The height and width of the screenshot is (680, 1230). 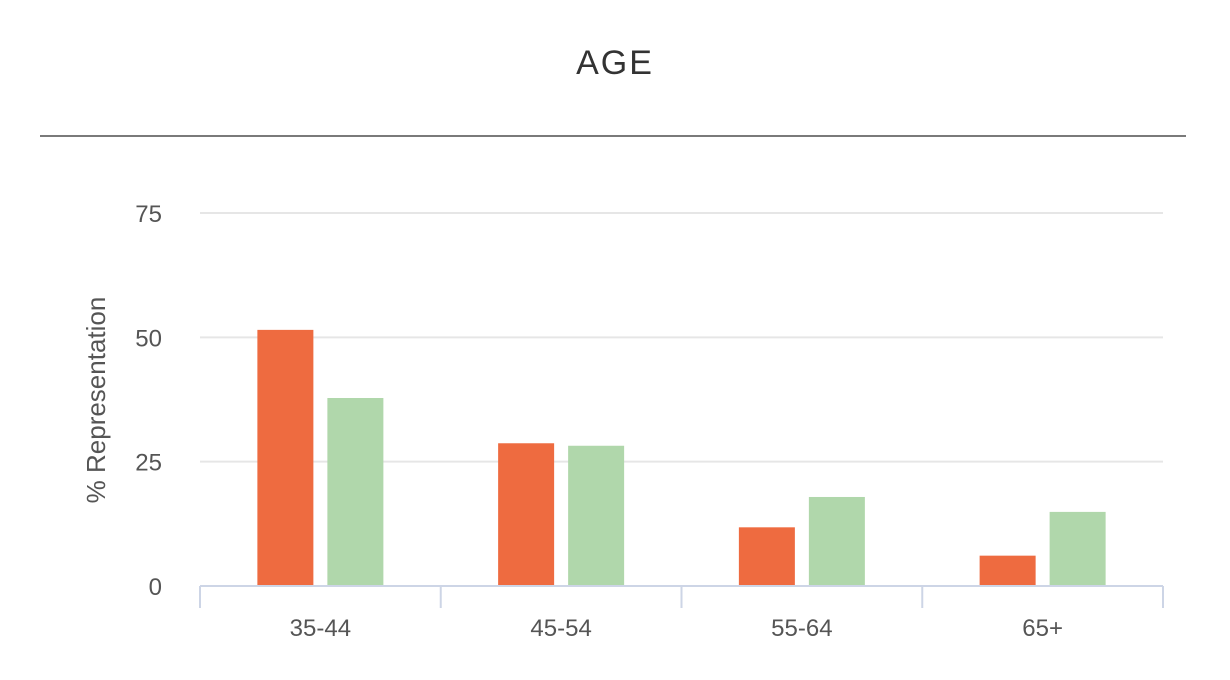 What do you see at coordinates (615, 63) in the screenshot?
I see `chart-title: AGE` at bounding box center [615, 63].